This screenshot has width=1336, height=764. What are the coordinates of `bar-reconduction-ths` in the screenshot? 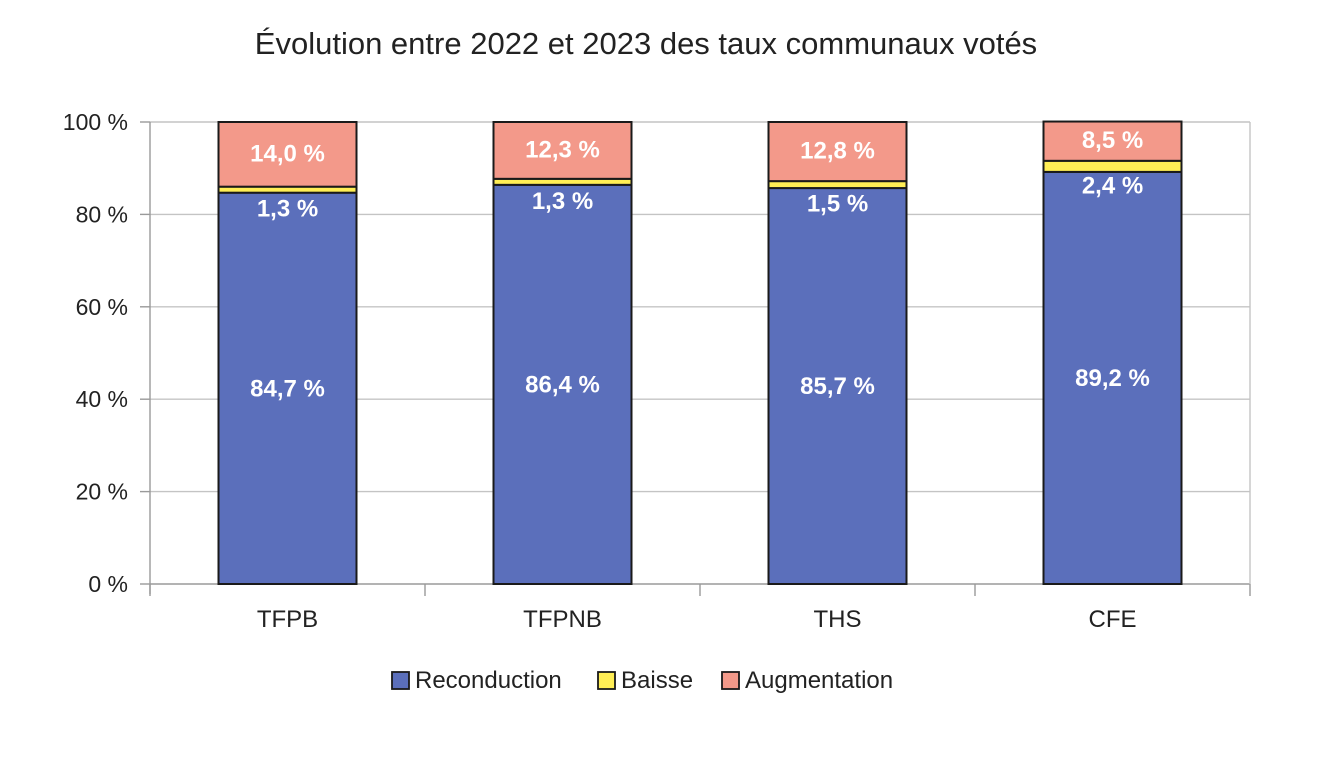 It's located at (837, 386).